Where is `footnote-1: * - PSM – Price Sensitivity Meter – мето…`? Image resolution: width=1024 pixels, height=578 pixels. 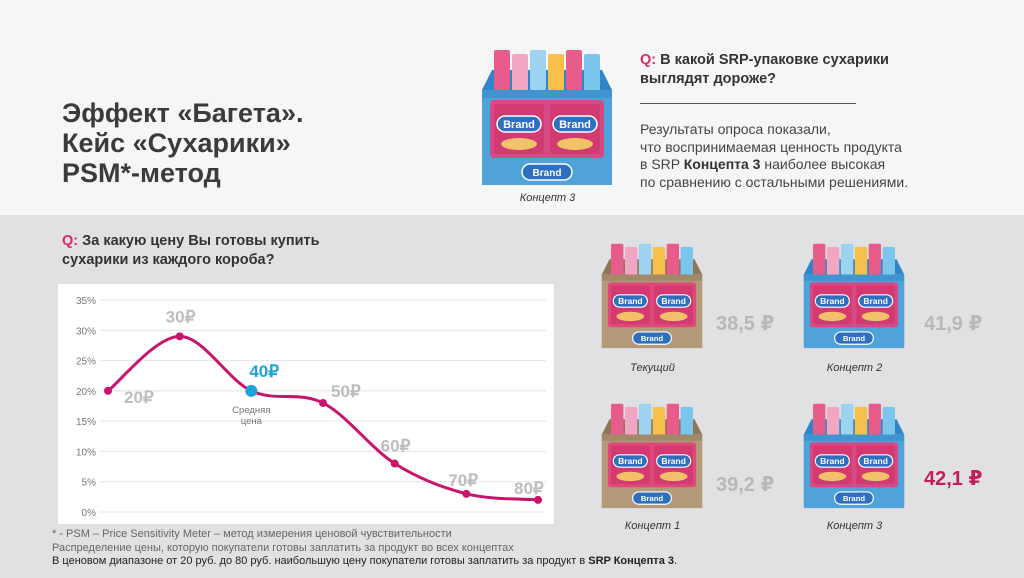 footnote-1: * - PSM – Price Sensitivity Meter – мето… is located at coordinates (252, 534).